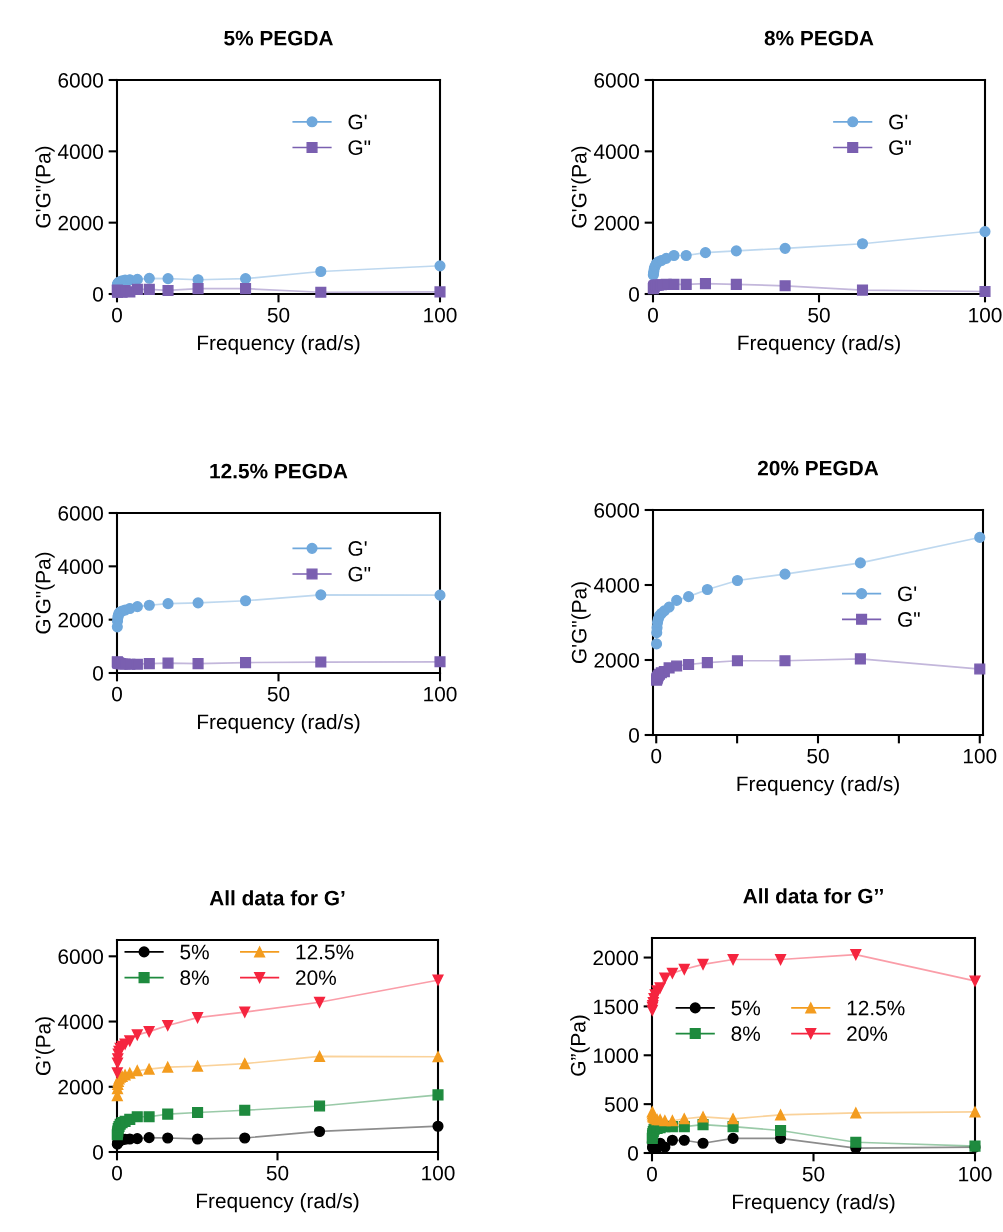 This screenshot has width=1003, height=1232. What do you see at coordinates (819, 38) in the screenshot?
I see `chart-title: 8% PEGDA` at bounding box center [819, 38].